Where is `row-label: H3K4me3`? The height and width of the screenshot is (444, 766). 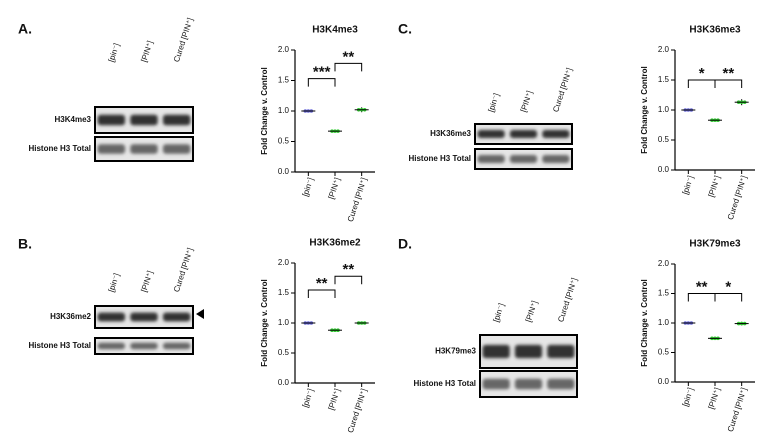 row-label: H3K4me3 is located at coordinates (73, 119).